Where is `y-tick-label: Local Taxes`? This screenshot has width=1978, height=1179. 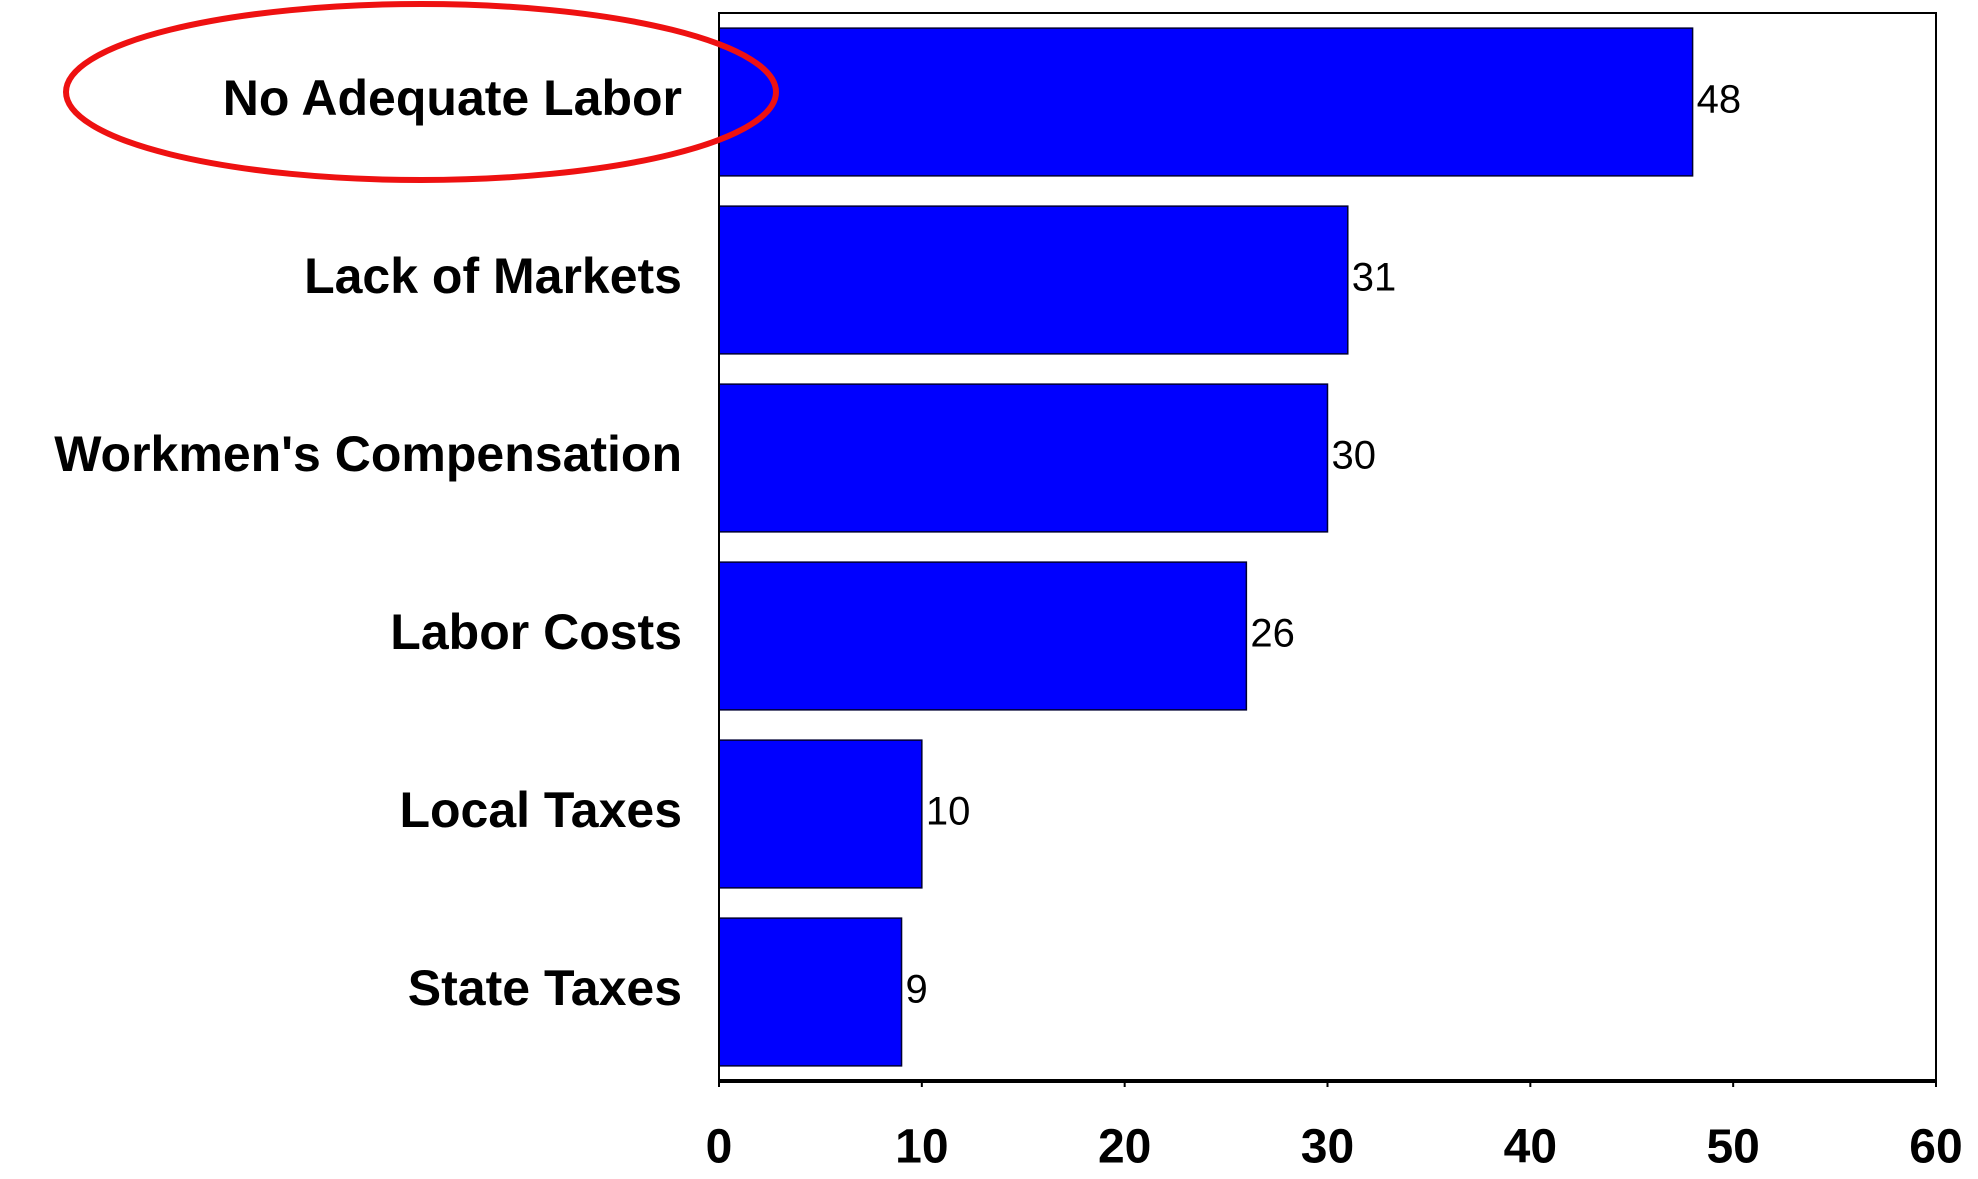
y-tick-label: Local Taxes is located at coordinates (540, 810).